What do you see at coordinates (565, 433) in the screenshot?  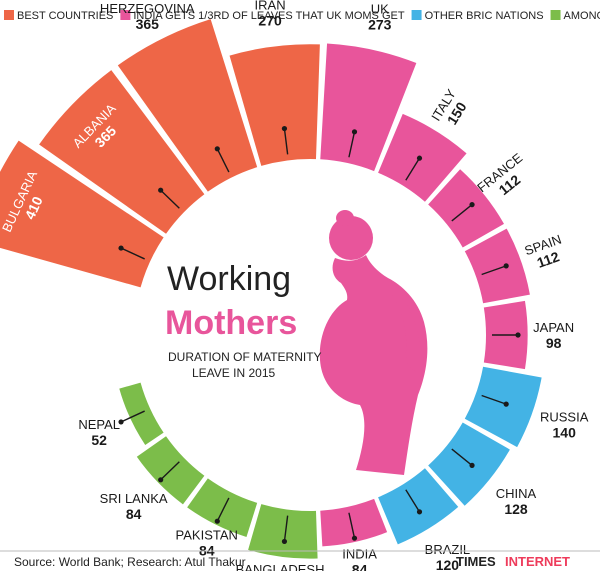 I see `bar-value-9: 140` at bounding box center [565, 433].